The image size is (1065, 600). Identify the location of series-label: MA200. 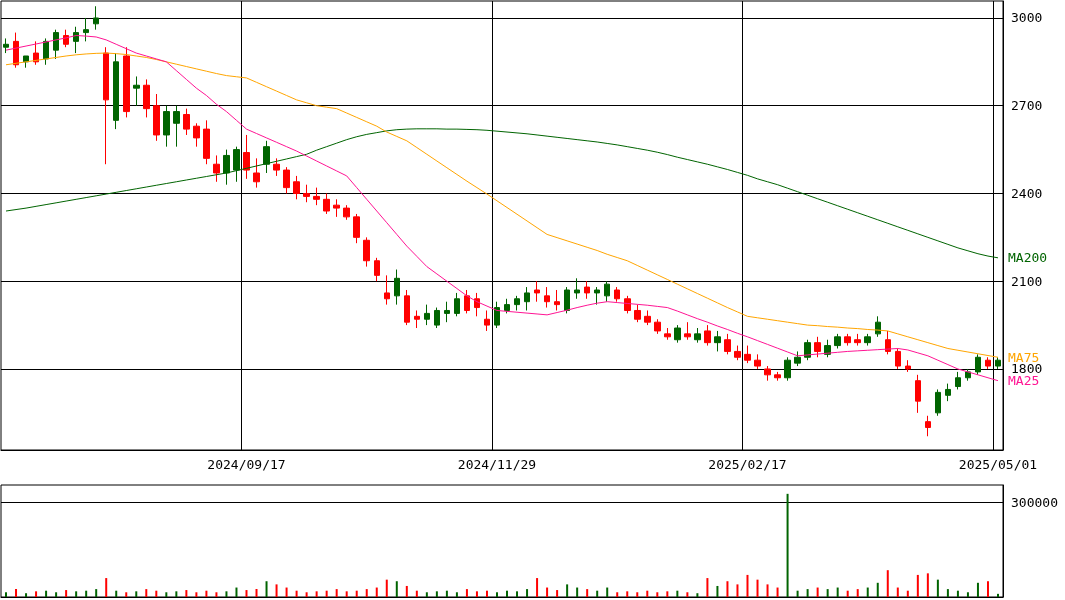
(1027, 258).